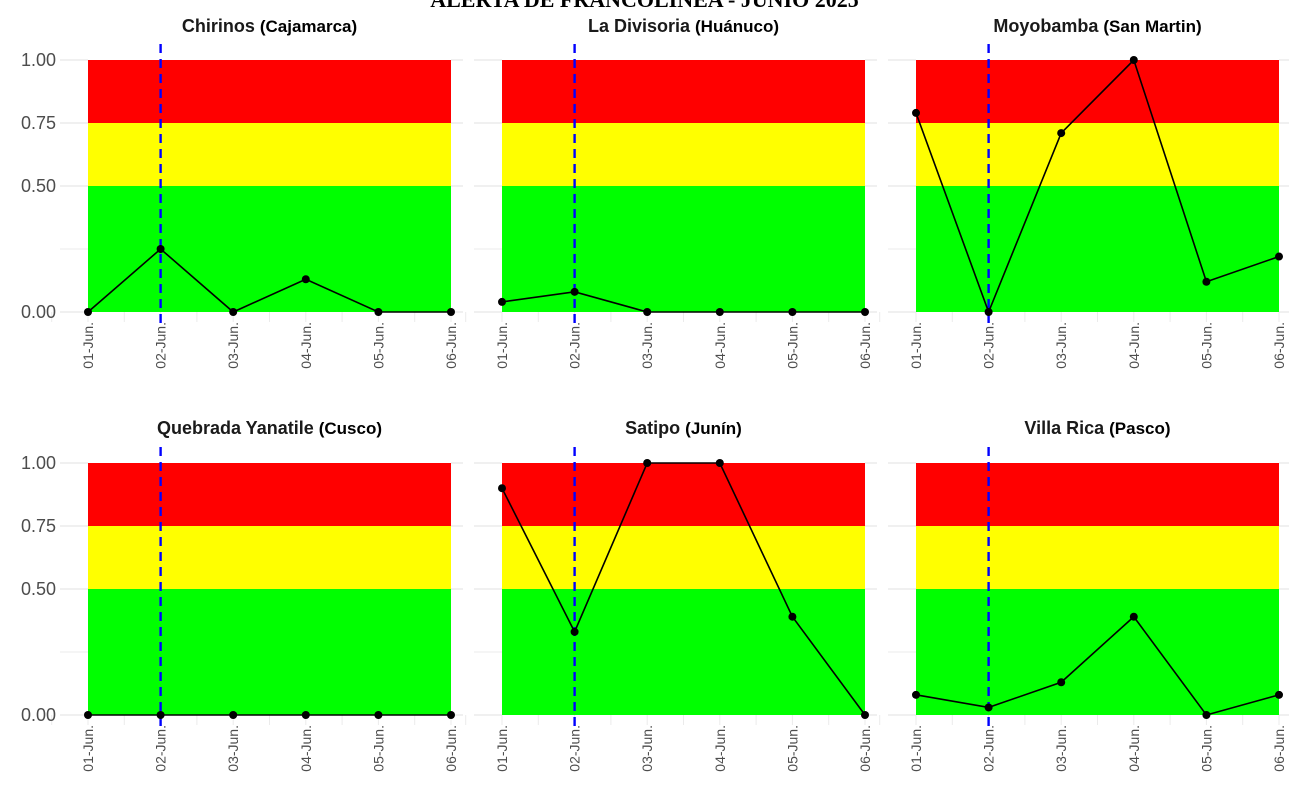 This screenshot has height=799, width=1289. I want to click on panel-title: Quebrada Yanatile (Cusco), so click(269, 428).